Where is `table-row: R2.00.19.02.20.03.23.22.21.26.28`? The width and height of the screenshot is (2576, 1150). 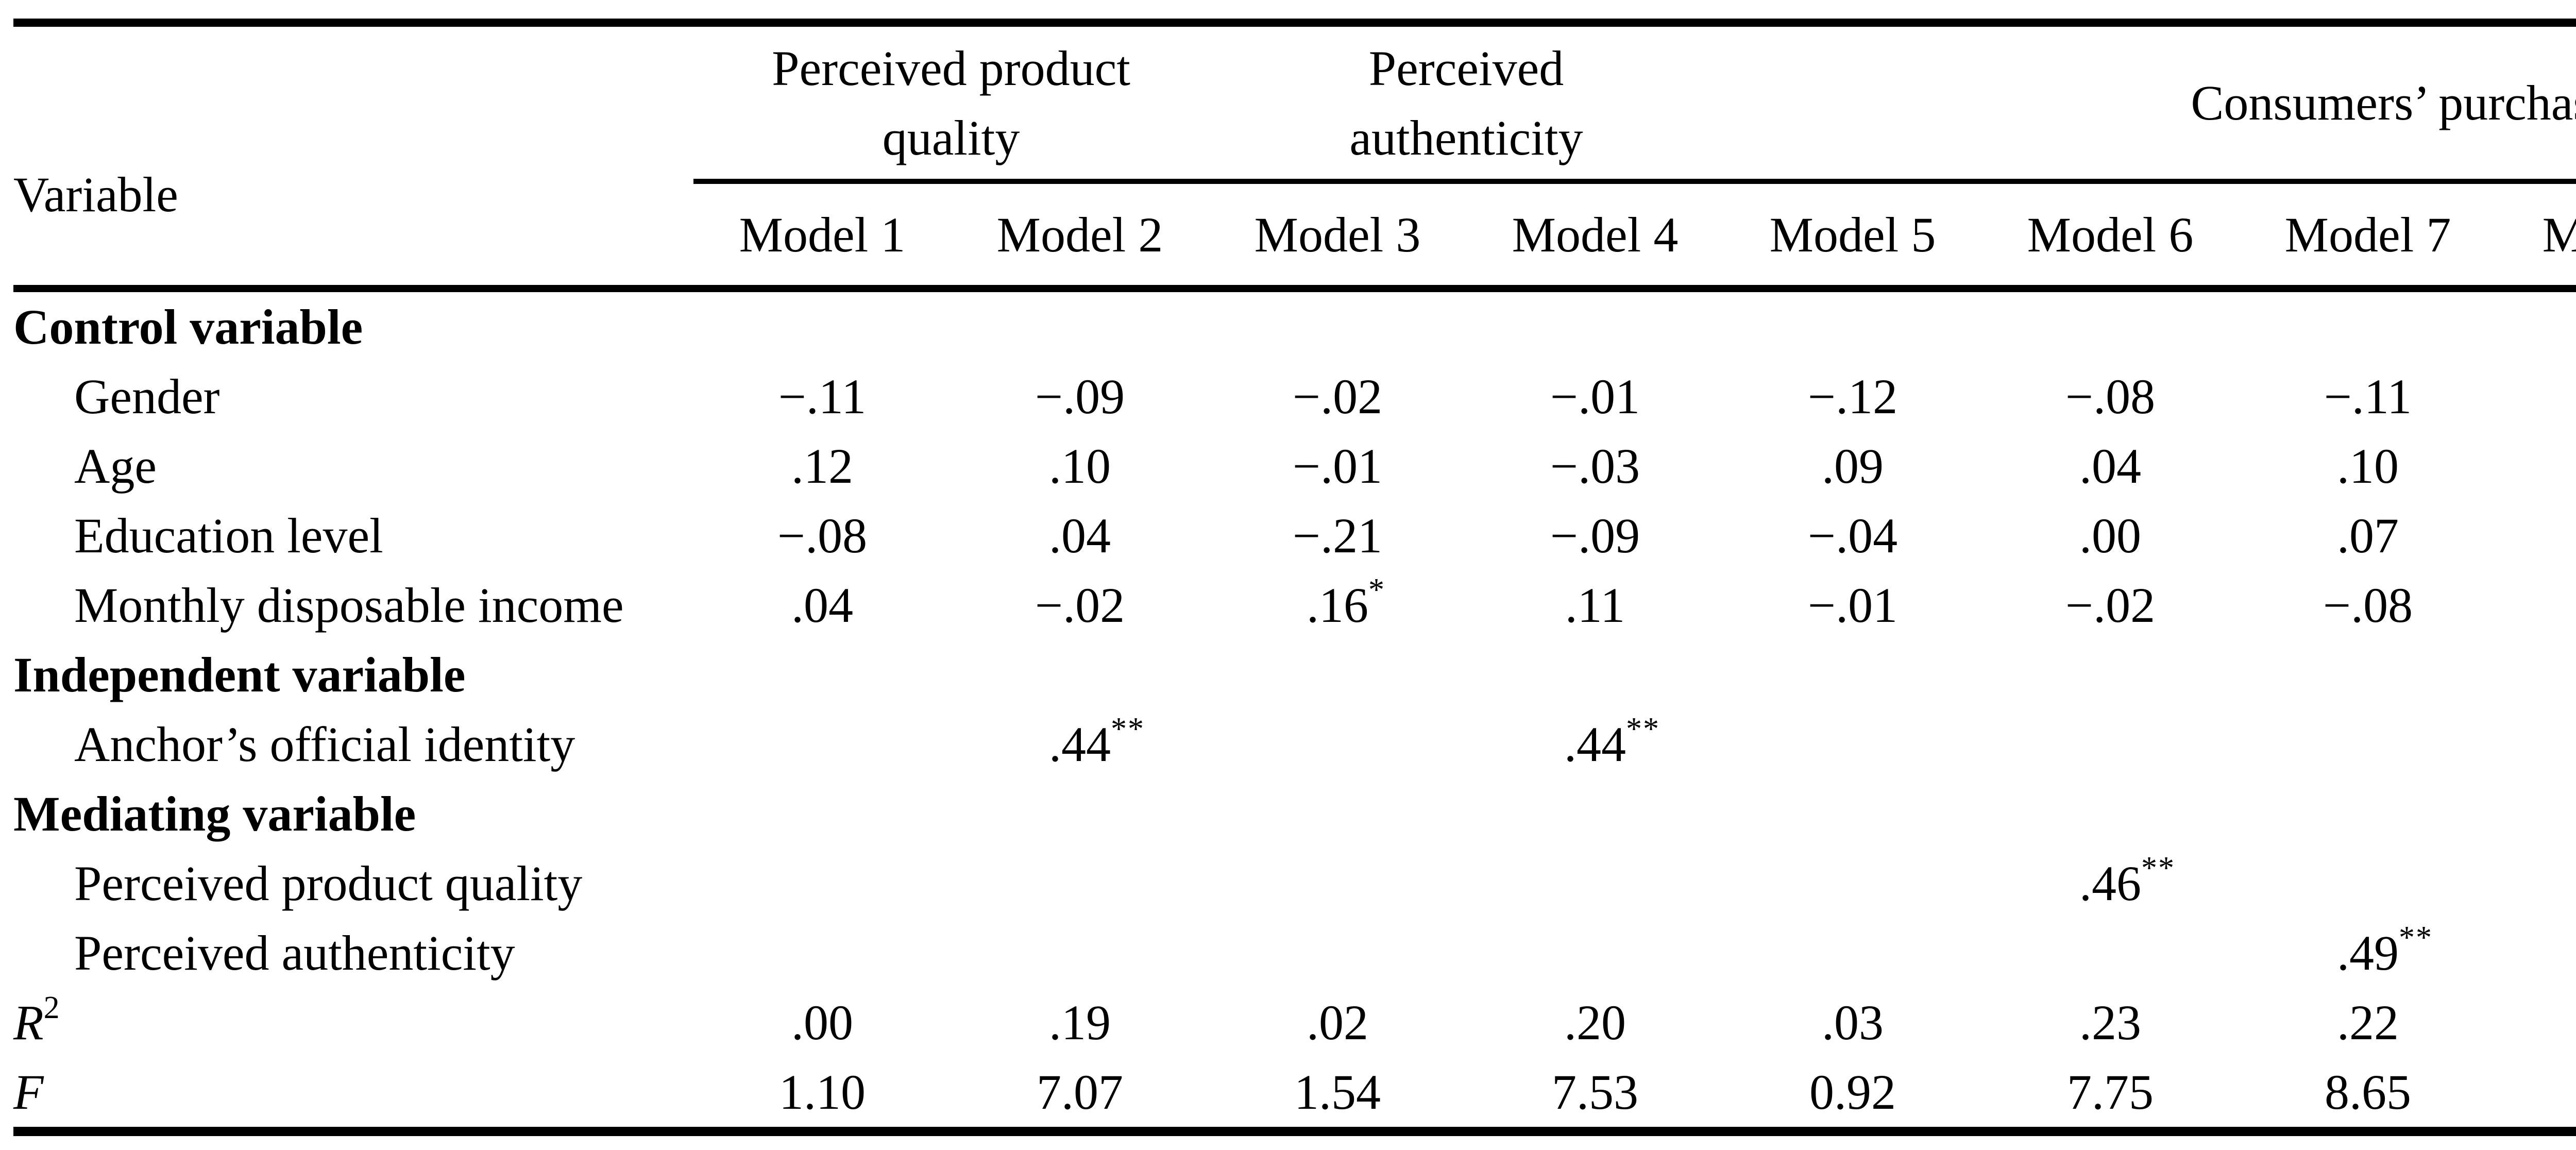 table-row: R2.00.19.02.20.03.23.22.21.26.28 is located at coordinates (1294, 1022).